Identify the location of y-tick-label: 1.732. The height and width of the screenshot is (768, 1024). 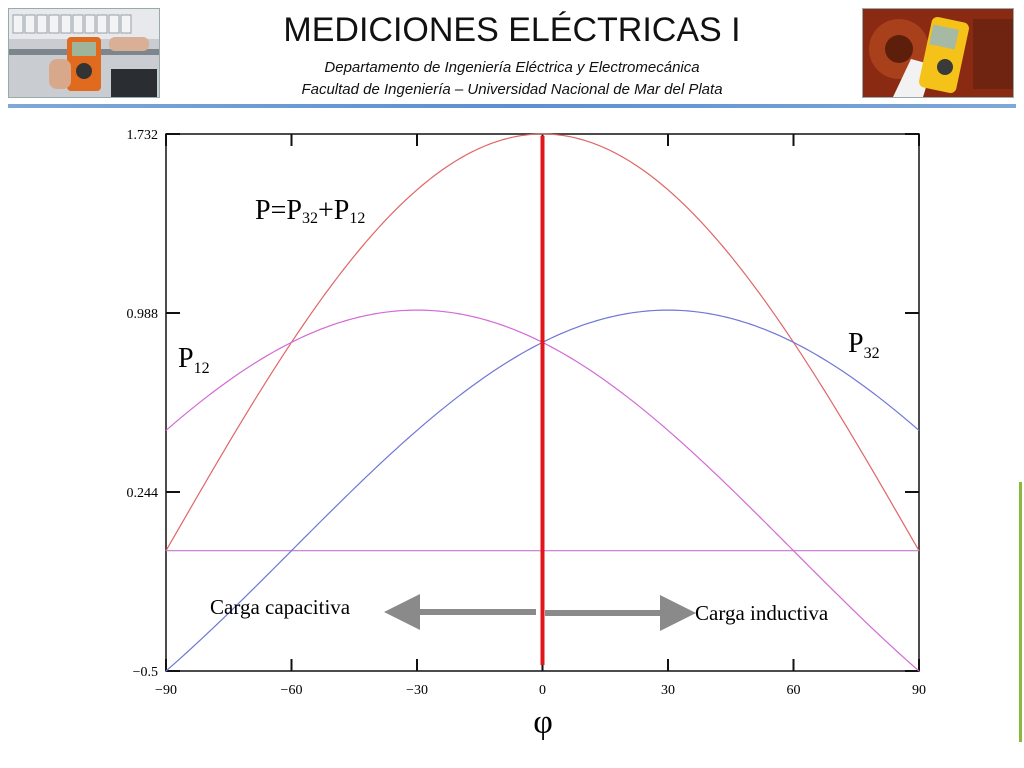
(143, 135).